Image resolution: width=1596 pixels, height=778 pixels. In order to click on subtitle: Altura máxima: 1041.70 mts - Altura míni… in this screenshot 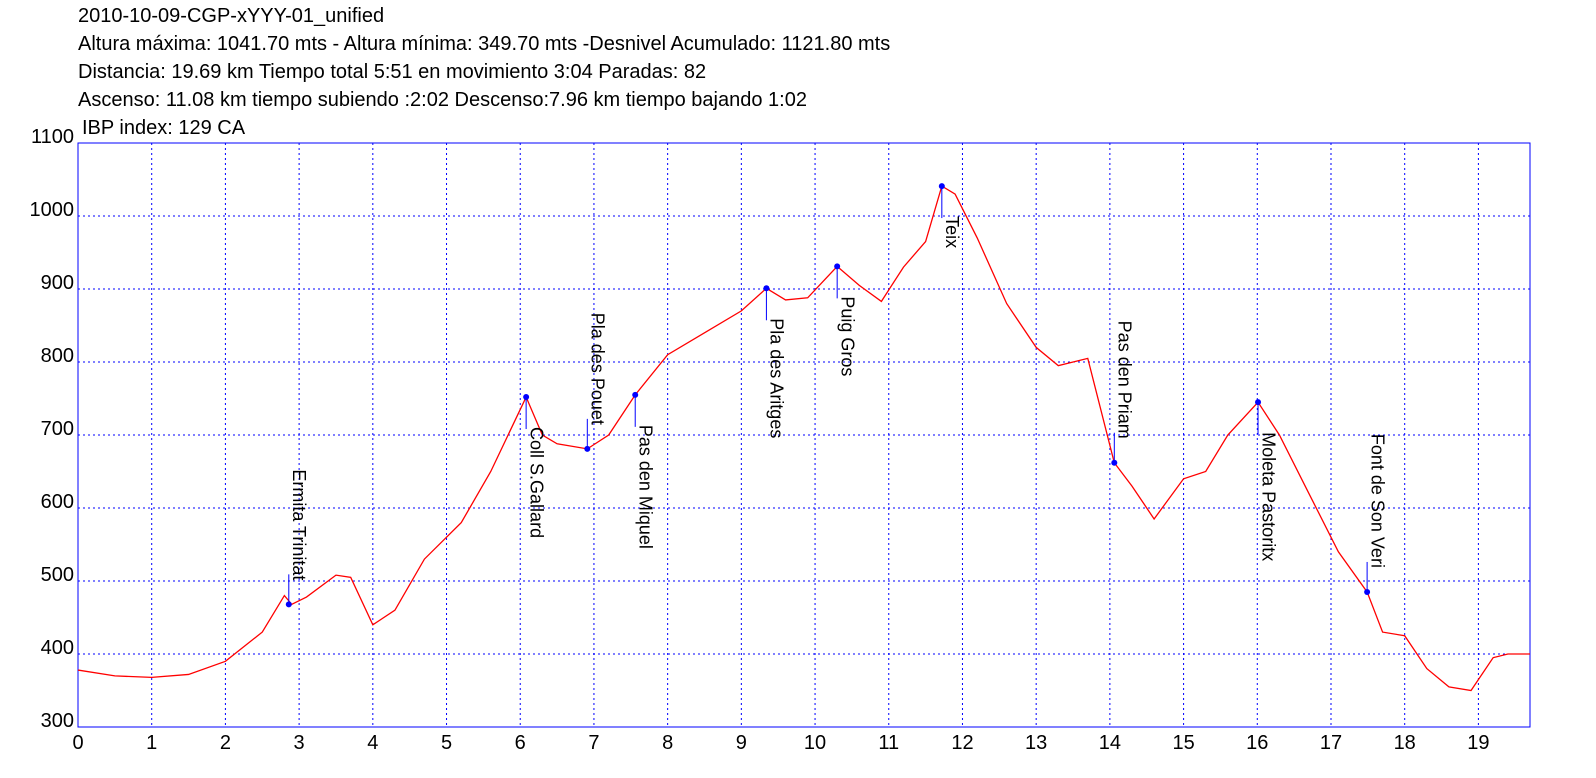, I will do `click(484, 44)`.